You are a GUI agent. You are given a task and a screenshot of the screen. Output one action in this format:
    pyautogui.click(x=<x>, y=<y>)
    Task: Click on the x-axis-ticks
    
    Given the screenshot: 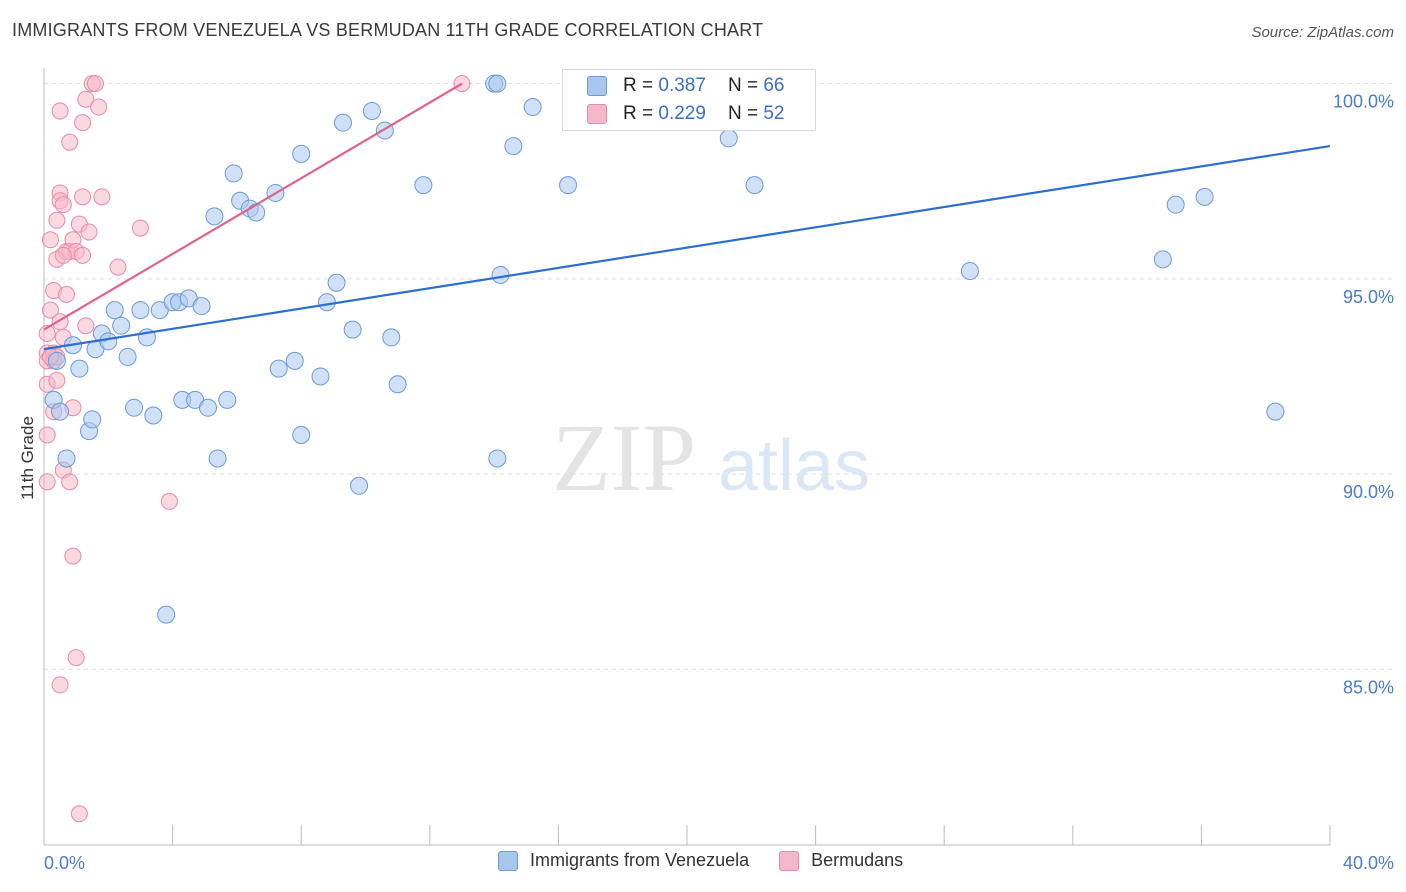 What is the action you would take?
    pyautogui.click(x=687, y=835)
    